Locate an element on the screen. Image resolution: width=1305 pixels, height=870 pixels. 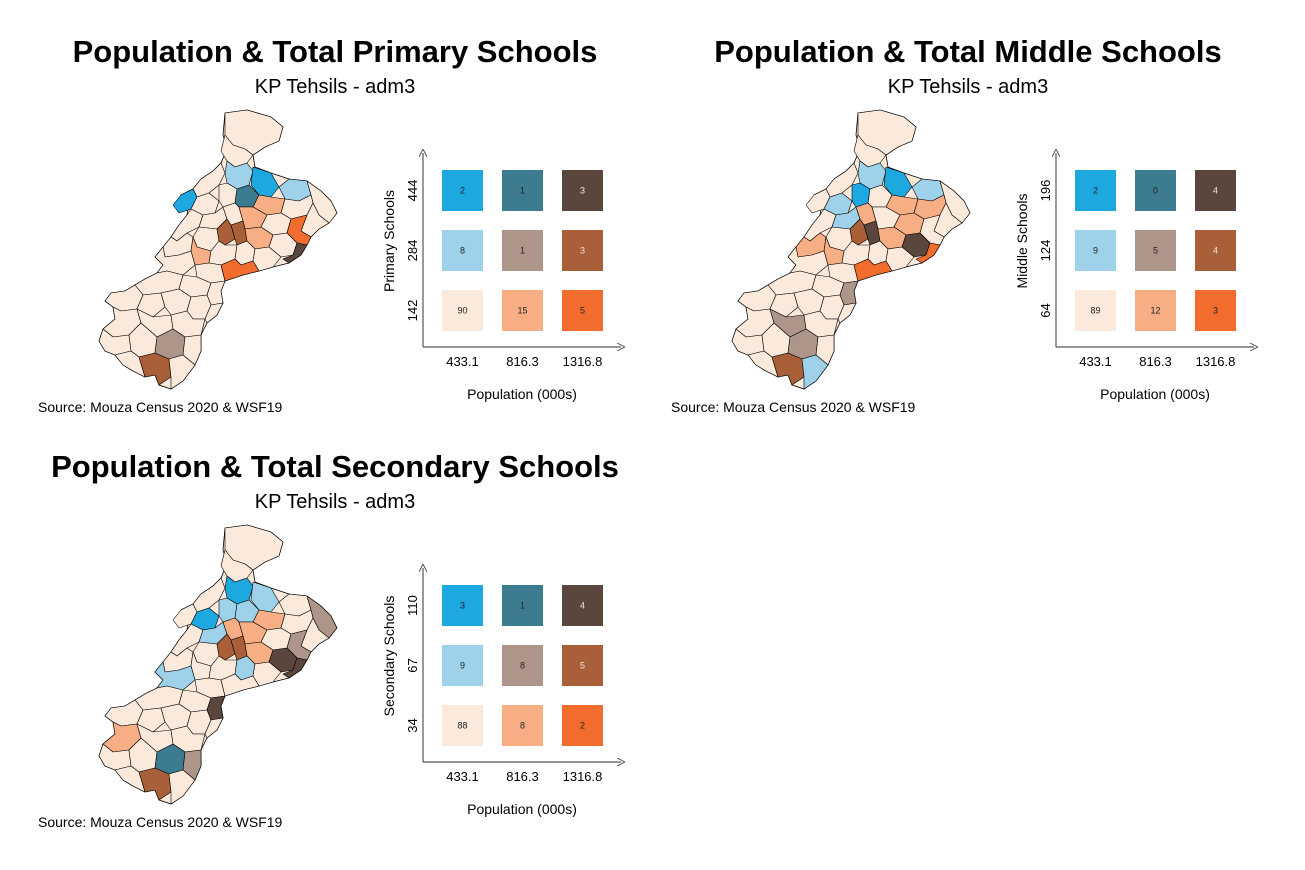
map-title: Population & Total Middle Schools is located at coordinates (968, 51).